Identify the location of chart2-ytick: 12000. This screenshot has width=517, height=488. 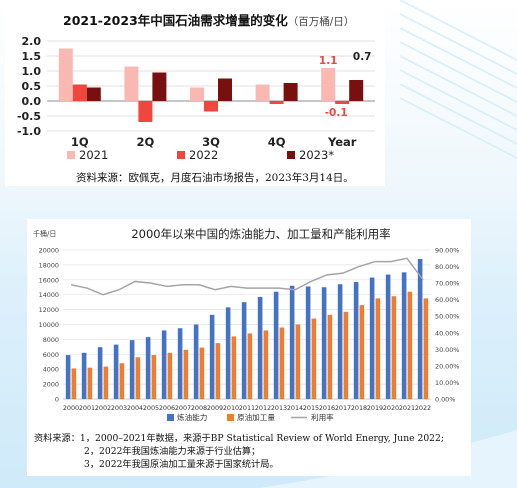
(49, 310).